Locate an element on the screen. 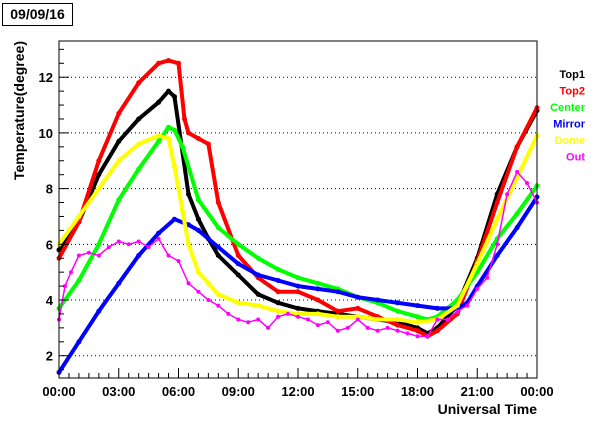  y-tick-label: 2 is located at coordinates (49, 356).